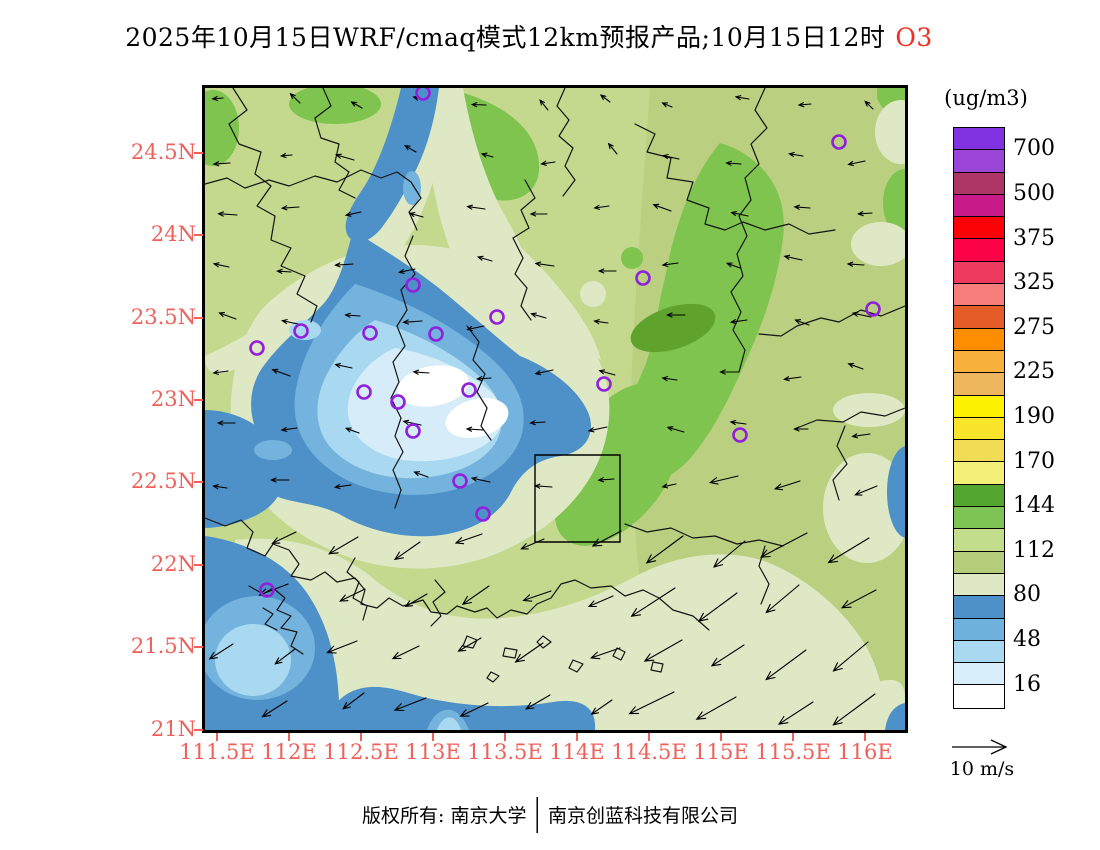  I want to click on lat-tick-label: 22N, so click(173, 564).